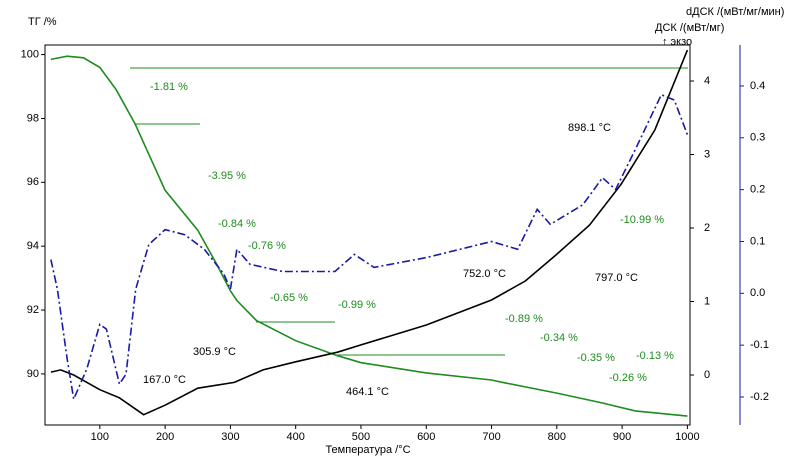 The width and height of the screenshot is (801, 464). I want to click on mass-annotation: -0.35 %, so click(596, 358).